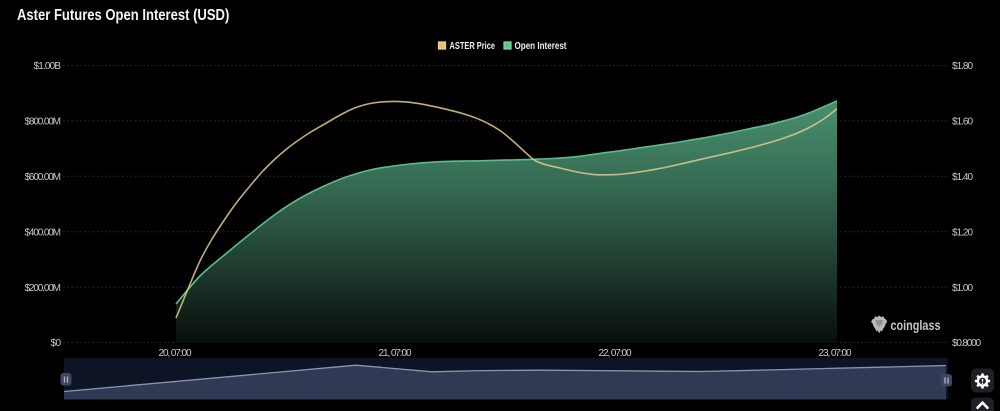 This screenshot has height=411, width=1000. What do you see at coordinates (56, 343) in the screenshot?
I see `svg-text: $0` at bounding box center [56, 343].